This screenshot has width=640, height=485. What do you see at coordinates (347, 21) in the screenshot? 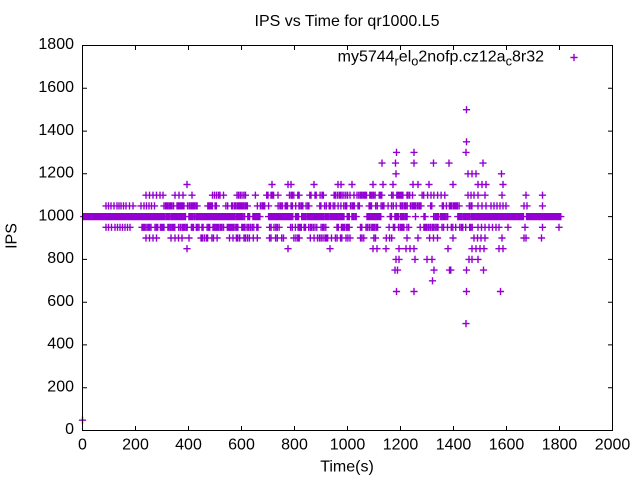
I see `svg-text: IPS vs Time for qr1000.L5` at bounding box center [347, 21].